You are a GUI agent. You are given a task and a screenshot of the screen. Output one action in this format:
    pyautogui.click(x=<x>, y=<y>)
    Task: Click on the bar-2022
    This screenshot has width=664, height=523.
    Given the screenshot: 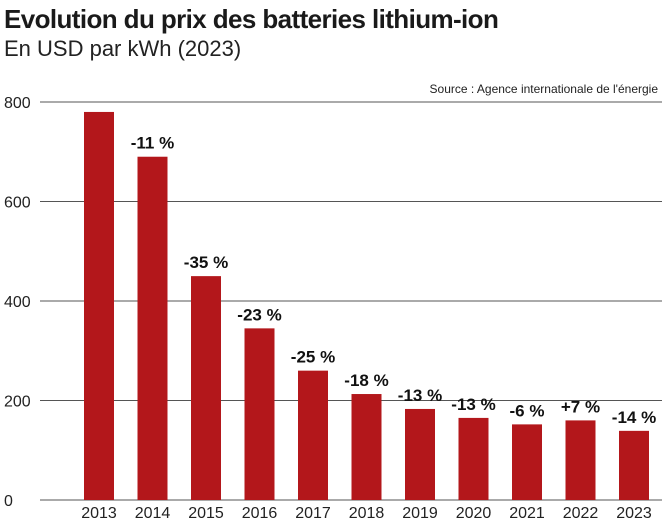 What is the action you would take?
    pyautogui.click(x=580, y=460)
    